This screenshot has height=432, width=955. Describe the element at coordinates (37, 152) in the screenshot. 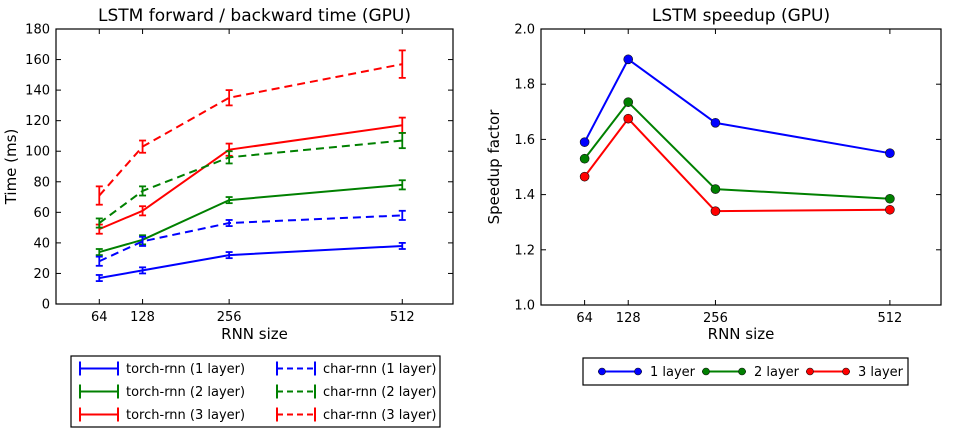

I see `y-tick-label: 100` at that location.